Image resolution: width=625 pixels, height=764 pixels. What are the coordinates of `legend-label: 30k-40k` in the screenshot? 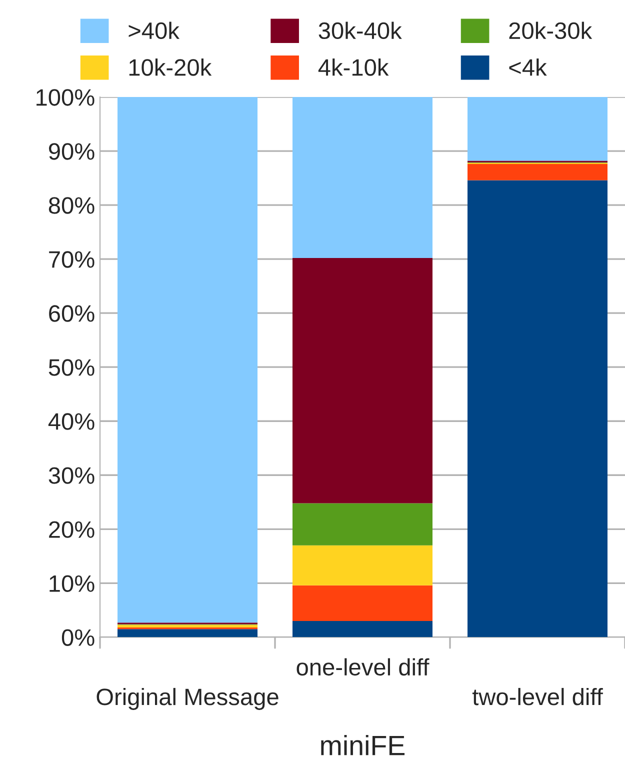 It's located at (360, 31).